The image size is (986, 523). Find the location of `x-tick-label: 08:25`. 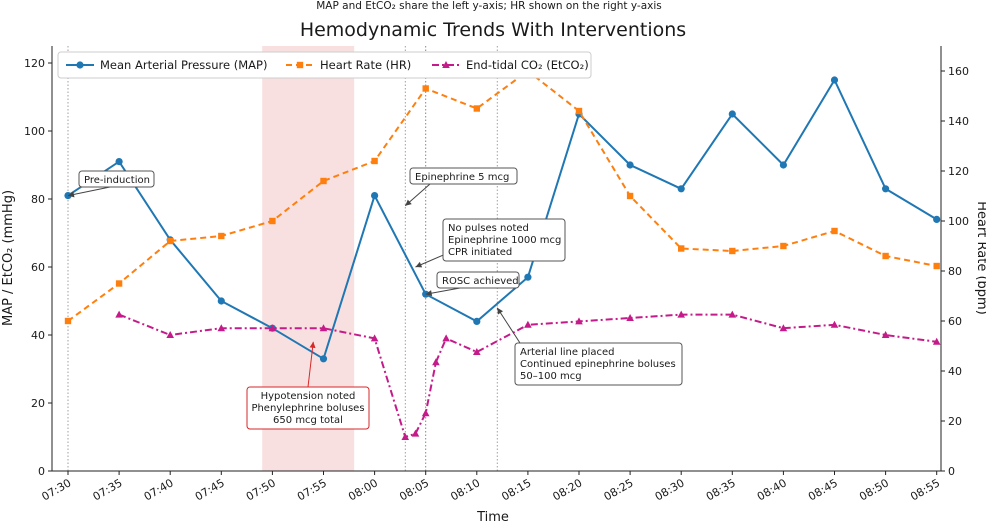

x-tick-label: 08:25 is located at coordinates (619, 489).